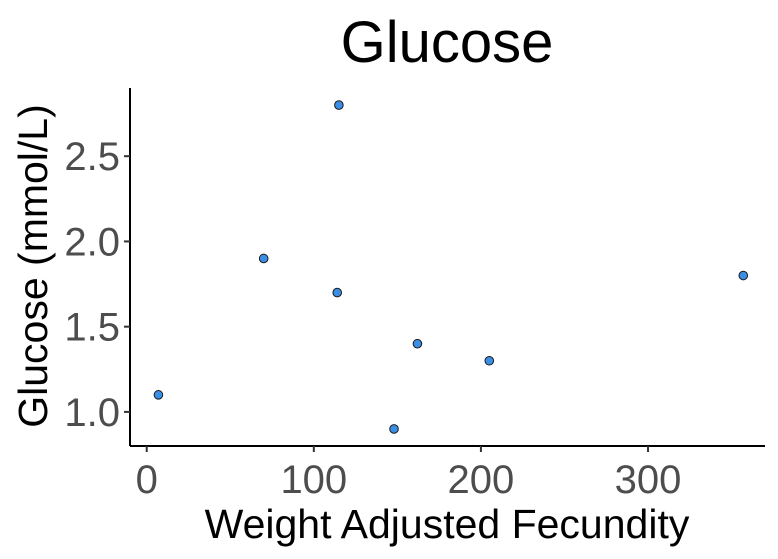 The width and height of the screenshot is (778, 559). What do you see at coordinates (447, 524) in the screenshot?
I see `x-axis-label: Weight Adjusted Fecundity` at bounding box center [447, 524].